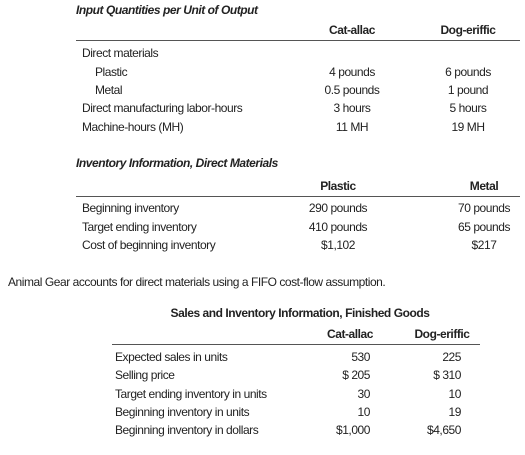 The height and width of the screenshot is (455, 525). Describe the element at coordinates (352, 127) in the screenshot. I see `cell: 11 MH` at that location.